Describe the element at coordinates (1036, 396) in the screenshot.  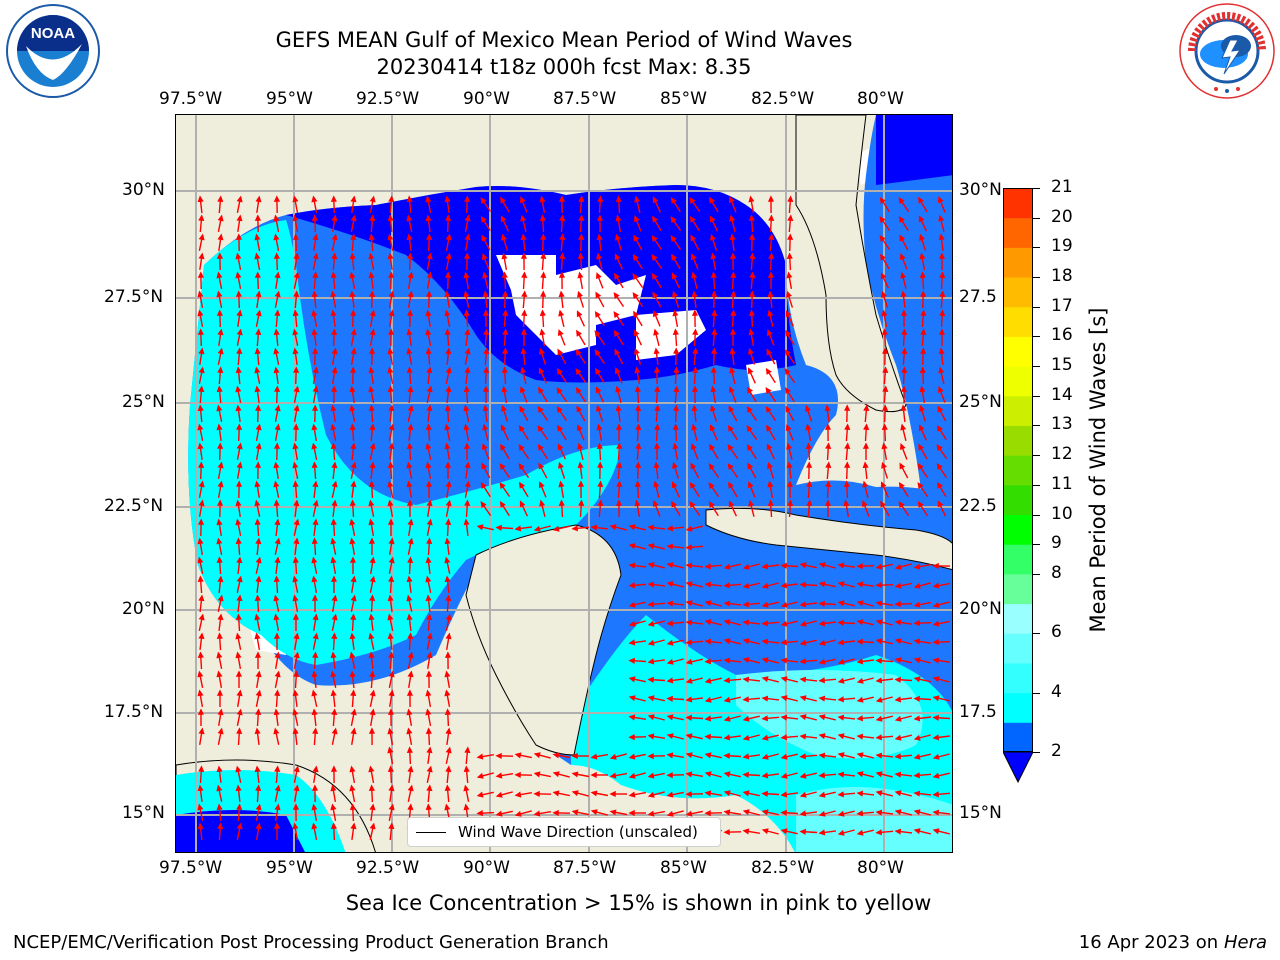
I see `colorbar-tick-mark` at that location.